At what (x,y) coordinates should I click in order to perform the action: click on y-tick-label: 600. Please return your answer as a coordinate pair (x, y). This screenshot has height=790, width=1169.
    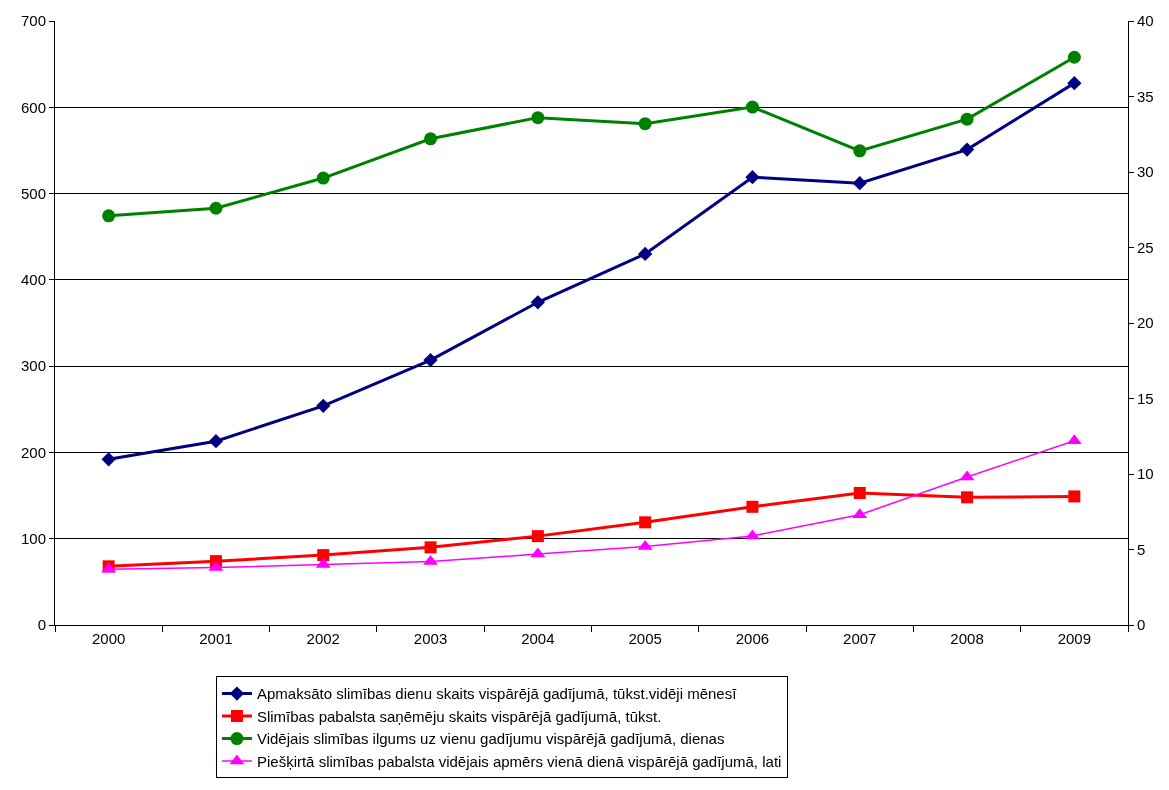
    Looking at the image, I should click on (33, 107).